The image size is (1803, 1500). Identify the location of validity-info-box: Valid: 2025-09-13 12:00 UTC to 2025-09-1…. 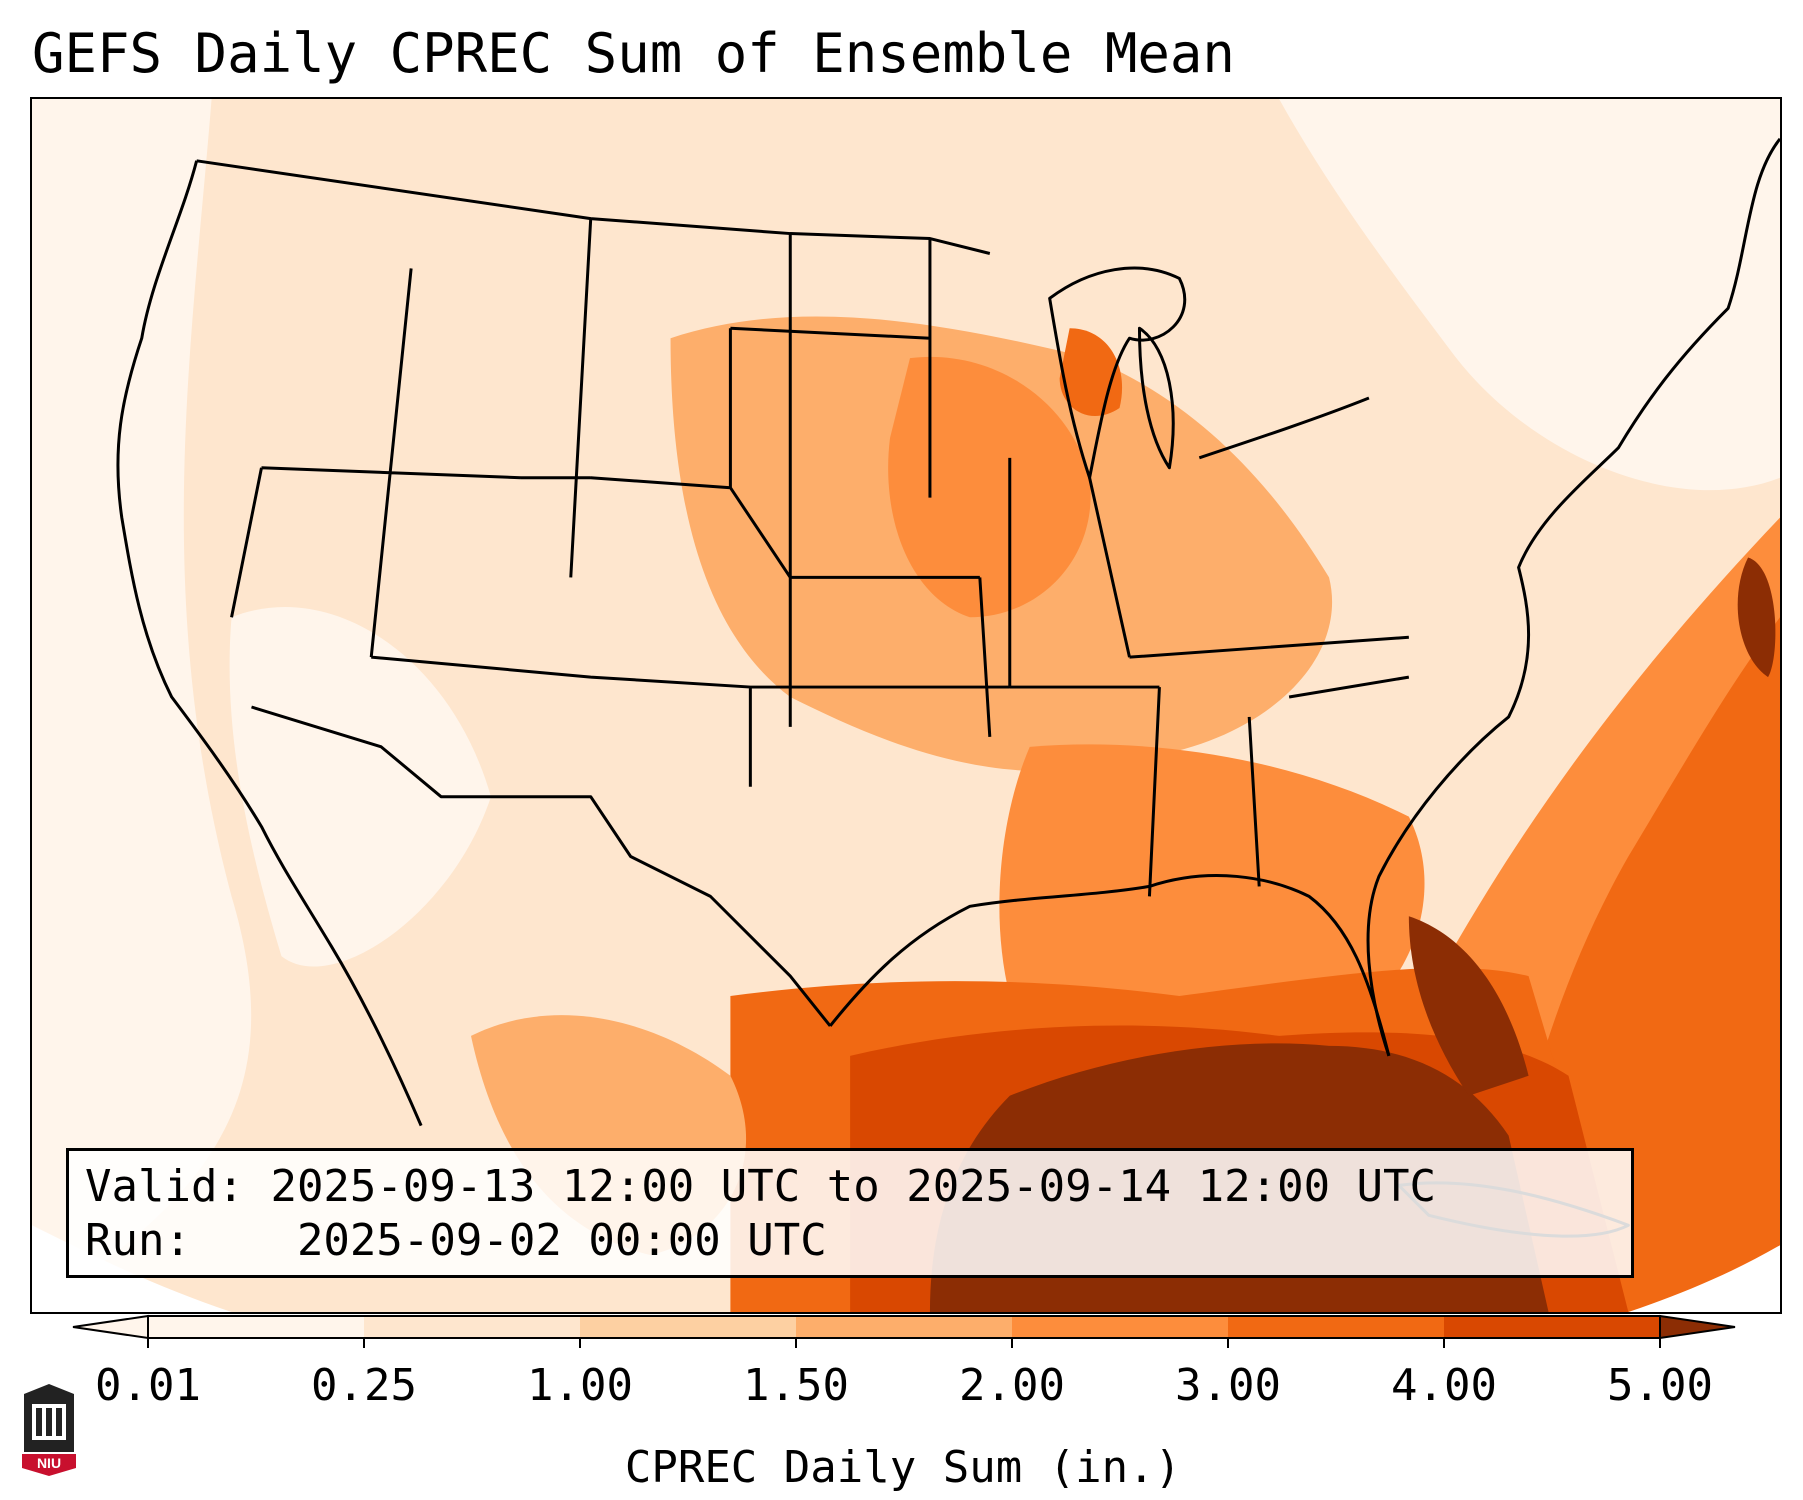
(850, 1213).